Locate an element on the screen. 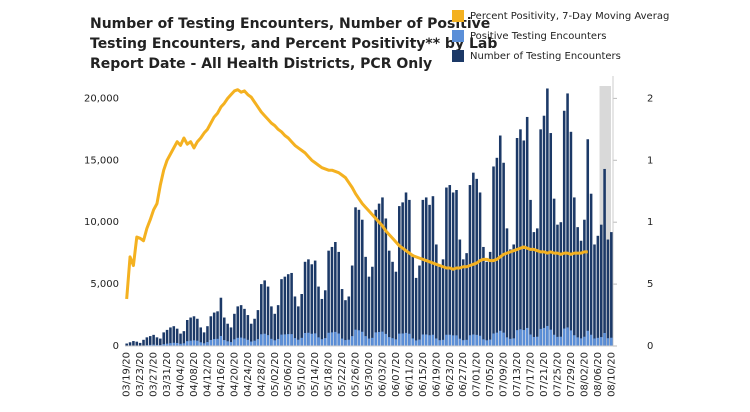 This screenshot has width=750, height=412. y2-tick-label: 0 is located at coordinates (650, 346).